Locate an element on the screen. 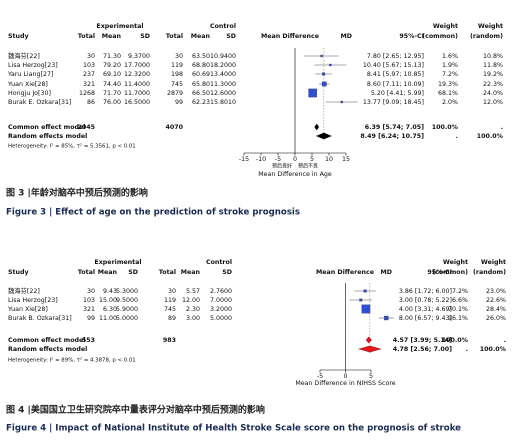 Image resolution: width=514 pixels, height=444 pixels. cell: 3.00 is located at coordinates (193, 318).